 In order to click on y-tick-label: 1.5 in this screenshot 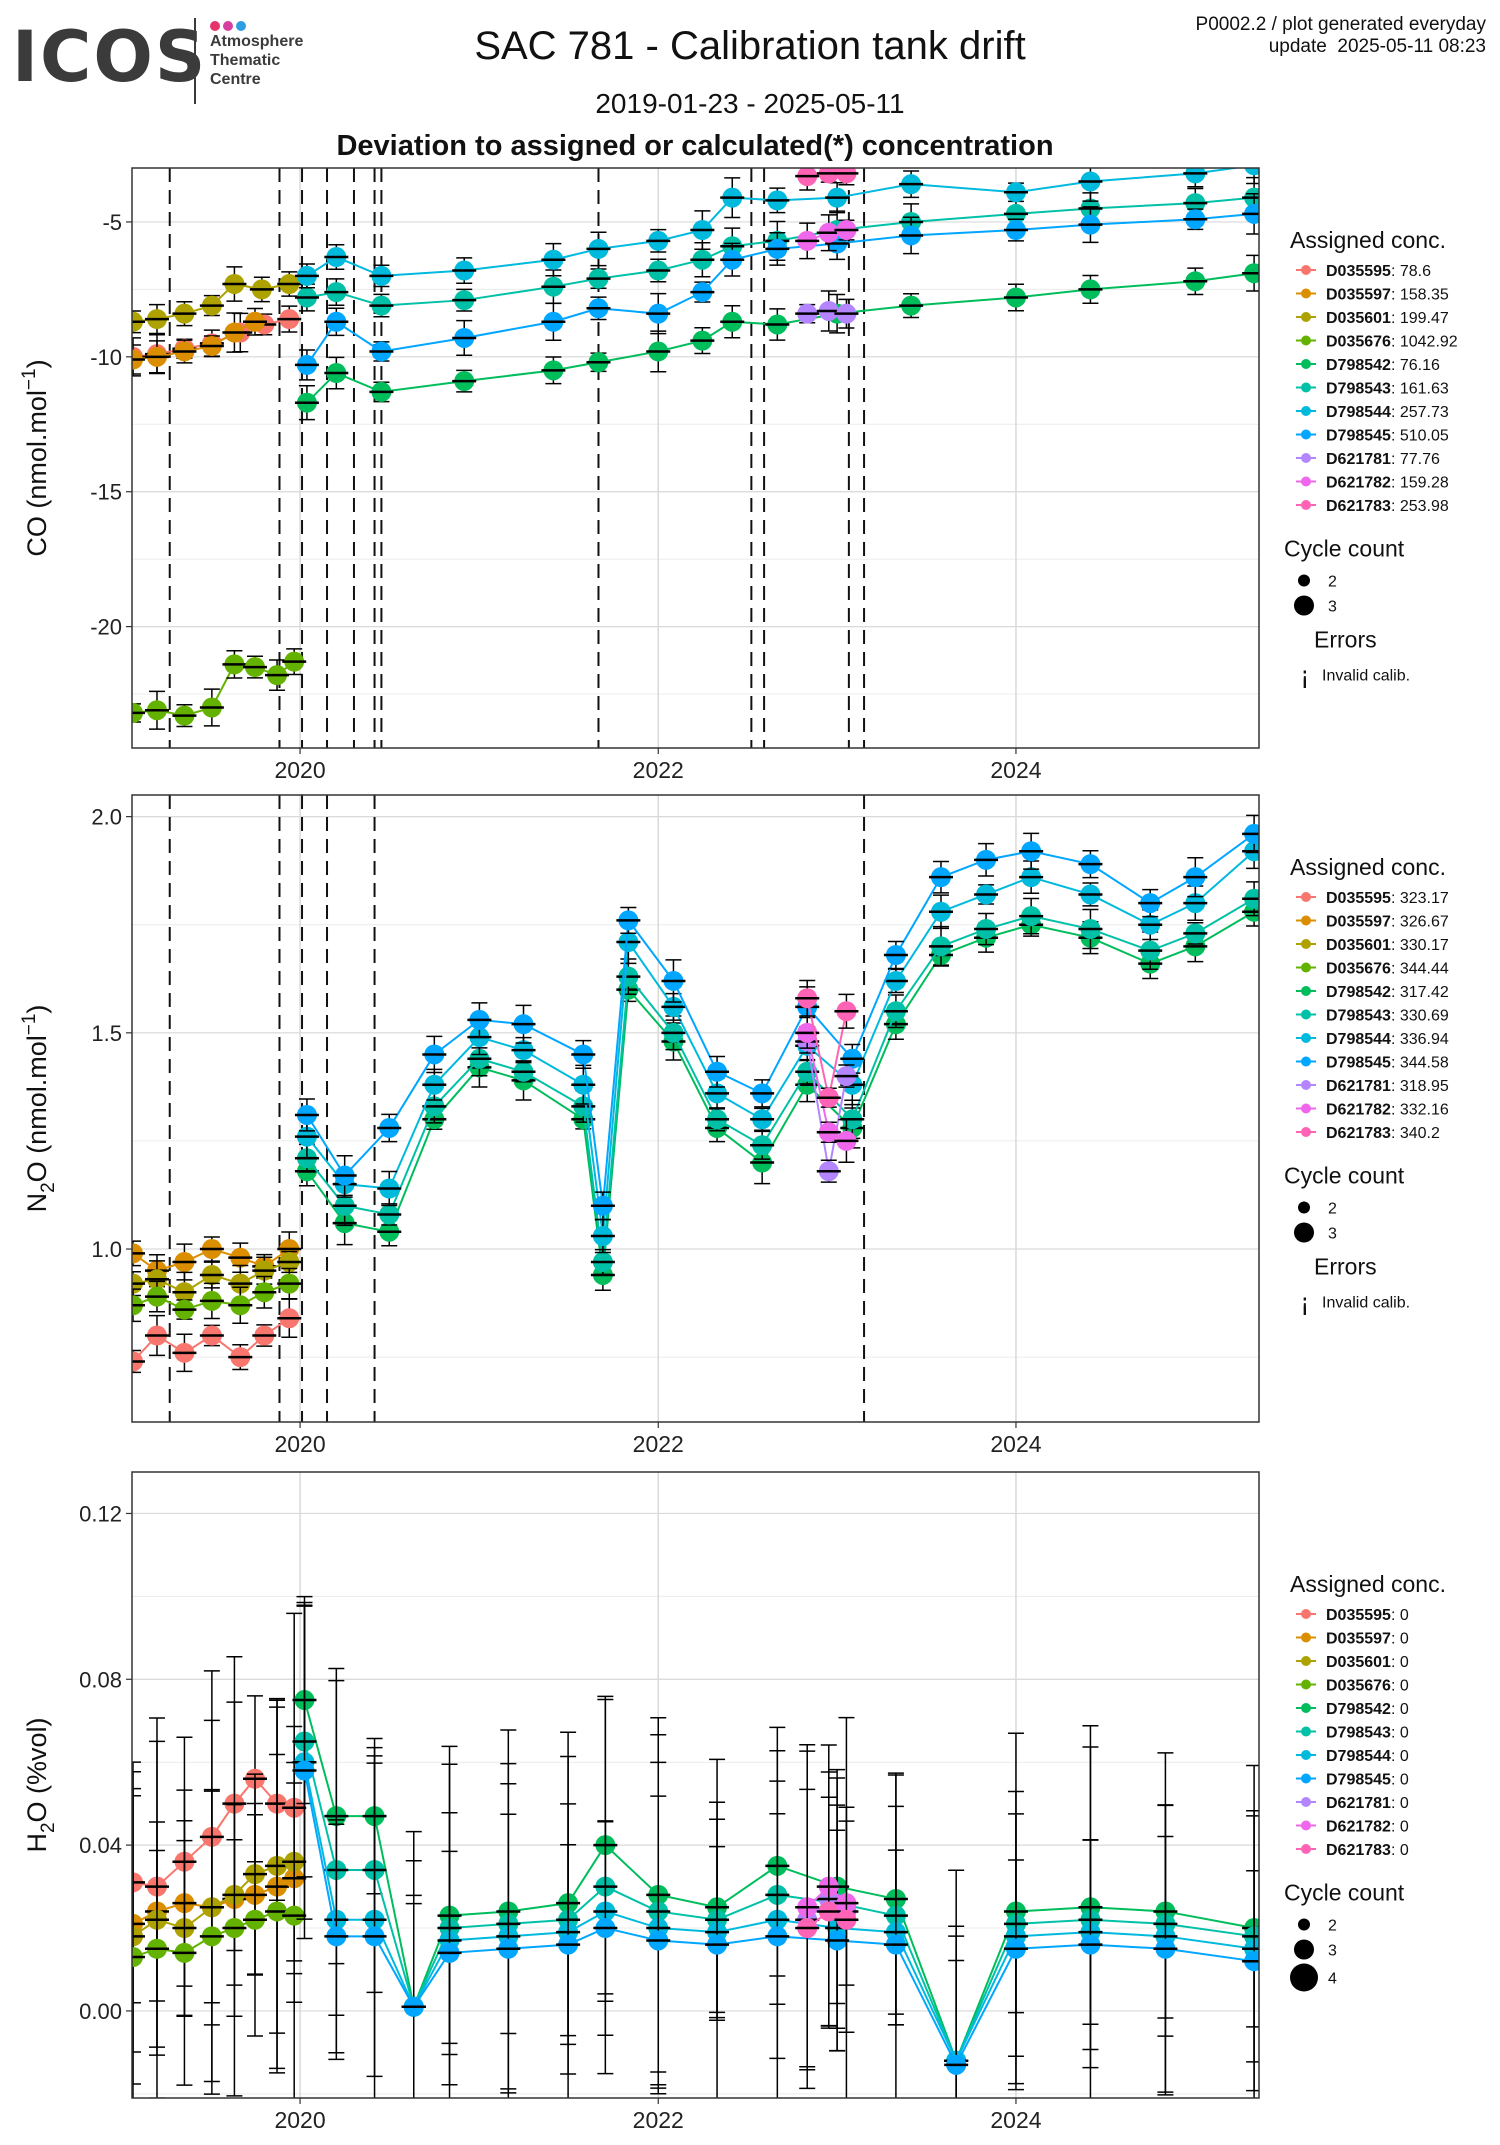, I will do `click(106, 1033)`.